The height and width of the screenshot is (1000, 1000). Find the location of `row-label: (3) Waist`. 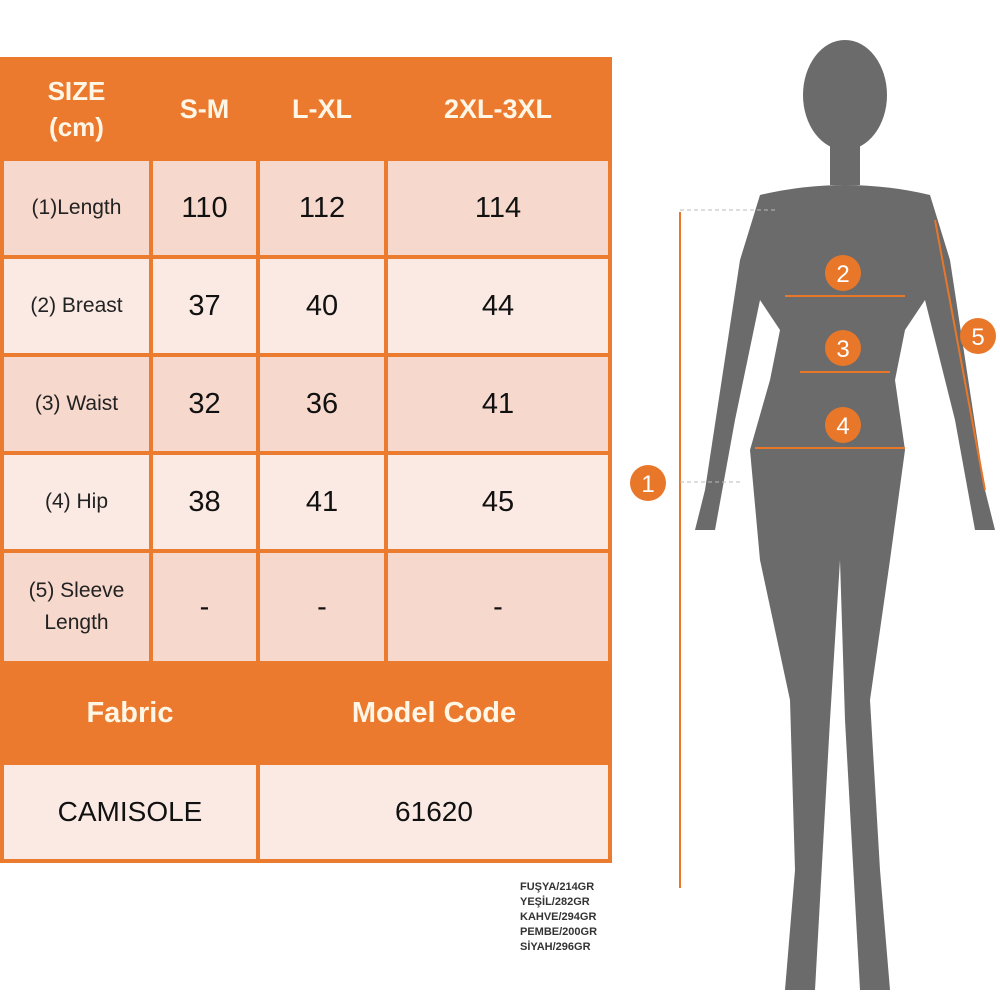

row-label: (3) Waist is located at coordinates (76, 404).